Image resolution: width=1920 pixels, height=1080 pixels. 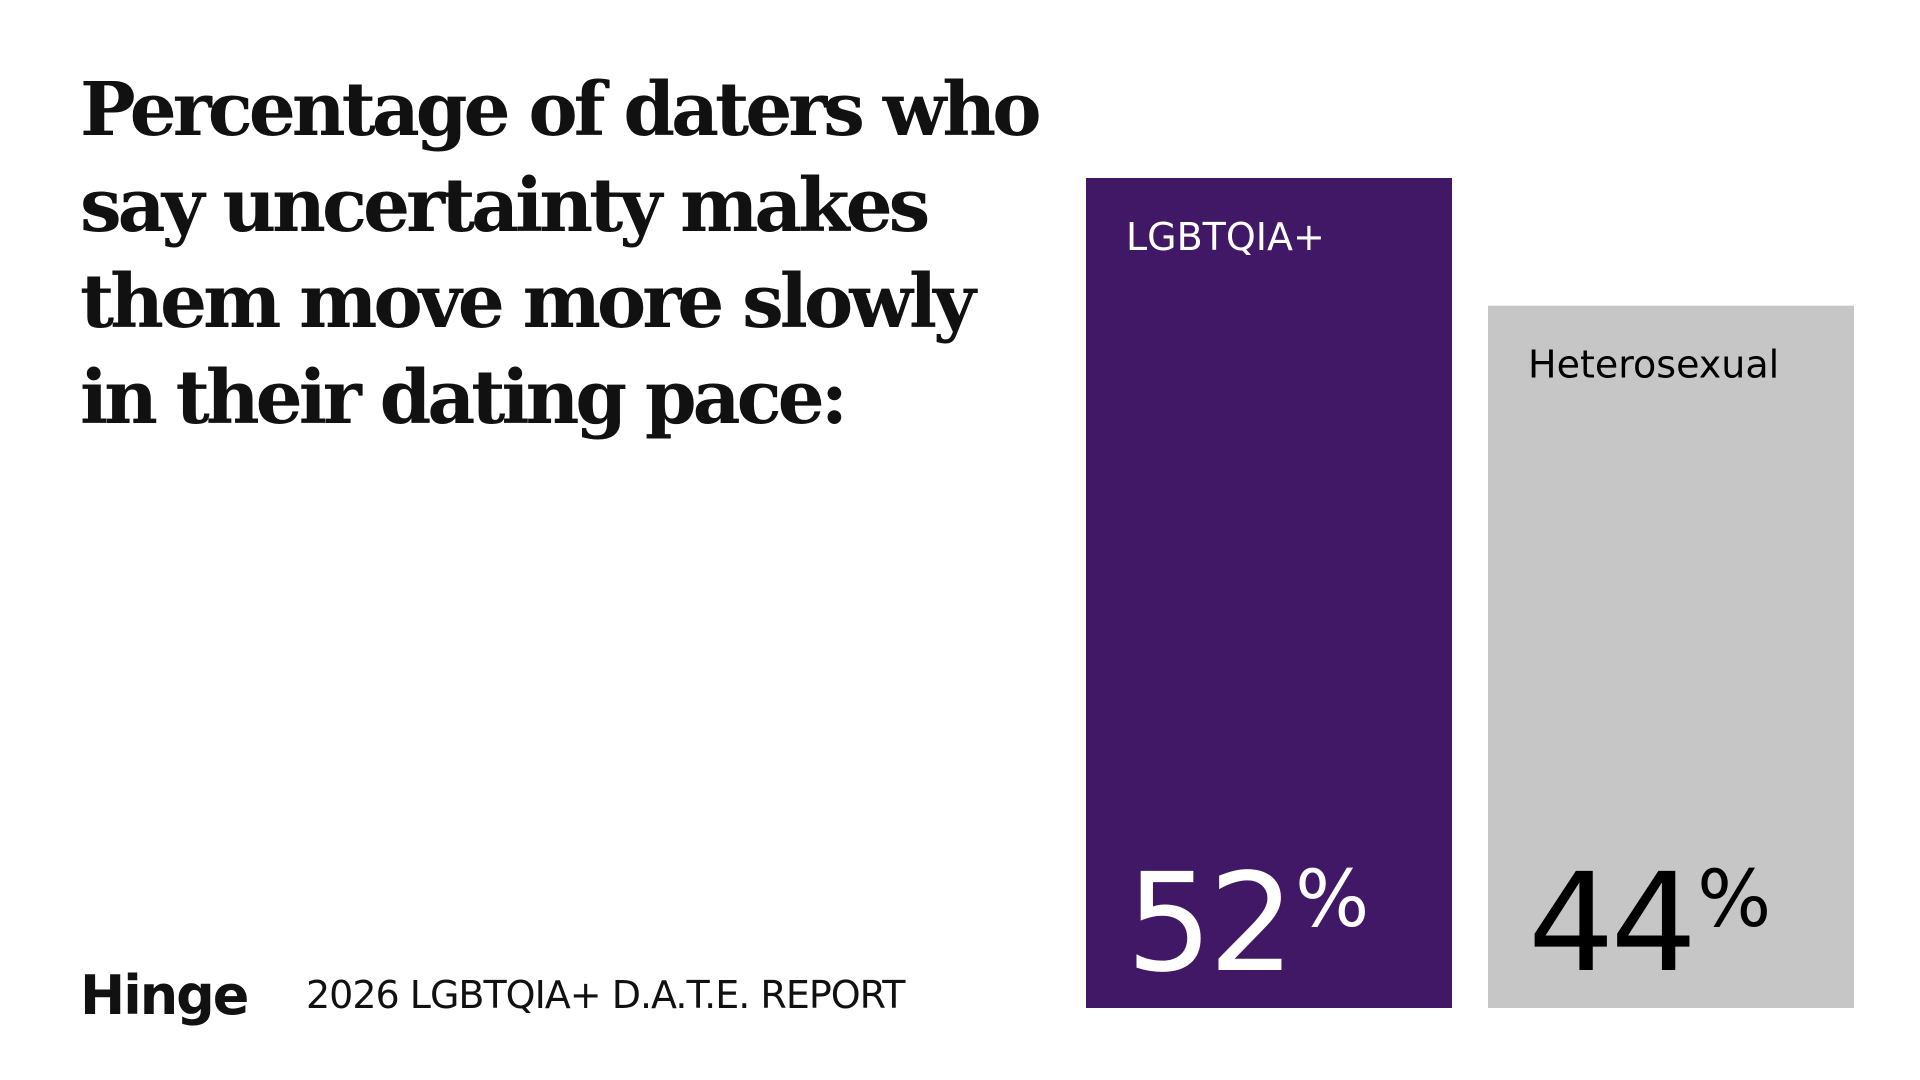 I want to click on title-line-4: in their dating pace:, so click(x=464, y=398).